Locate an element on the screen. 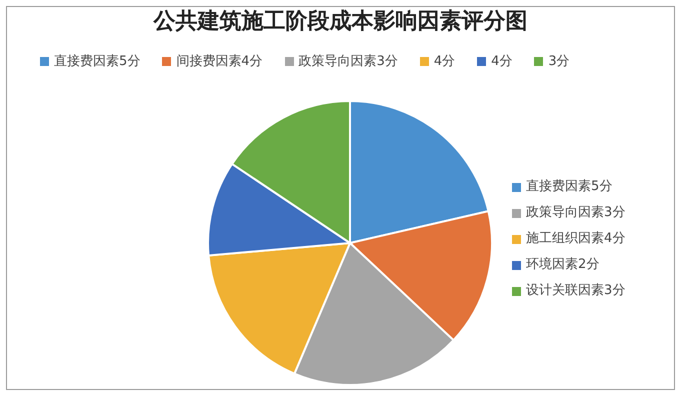 This screenshot has height=396, width=681. chart-title: 公共建筑施工阶段成本影响因素评分图 is located at coordinates (340, 21).